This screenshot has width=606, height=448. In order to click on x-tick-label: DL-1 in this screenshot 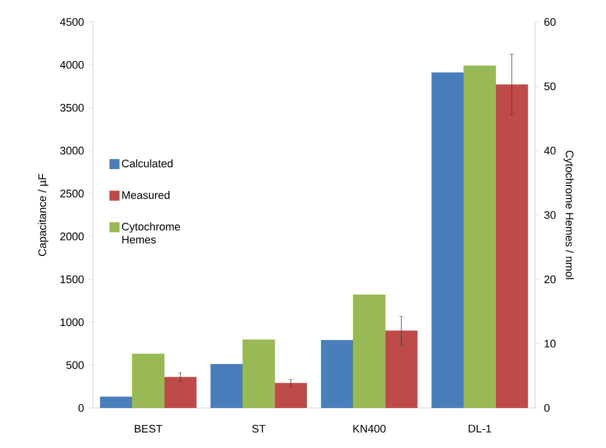, I will do `click(480, 428)`.